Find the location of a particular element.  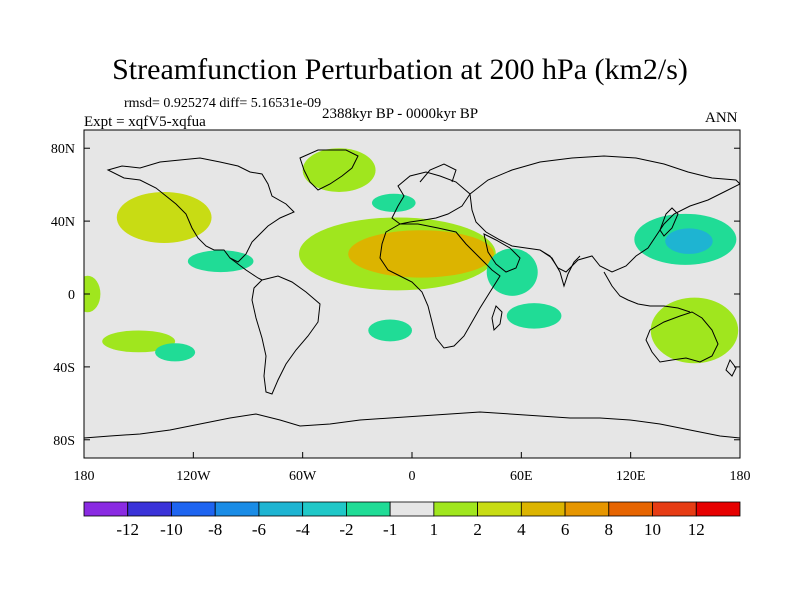

colorbar-label: -6 is located at coordinates (259, 529).